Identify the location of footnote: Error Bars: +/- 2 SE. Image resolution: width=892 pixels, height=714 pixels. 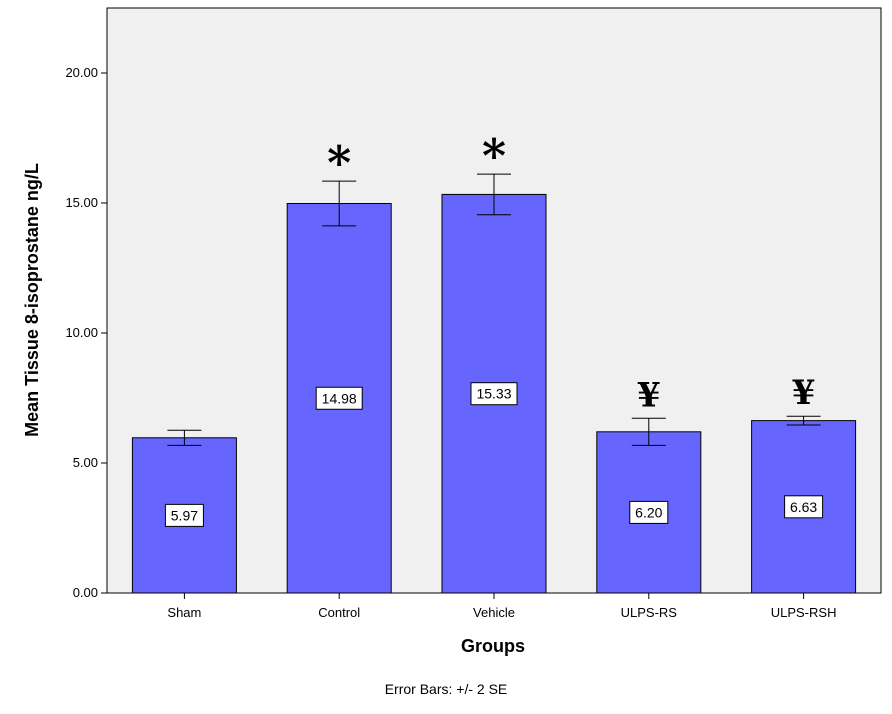
(446, 689).